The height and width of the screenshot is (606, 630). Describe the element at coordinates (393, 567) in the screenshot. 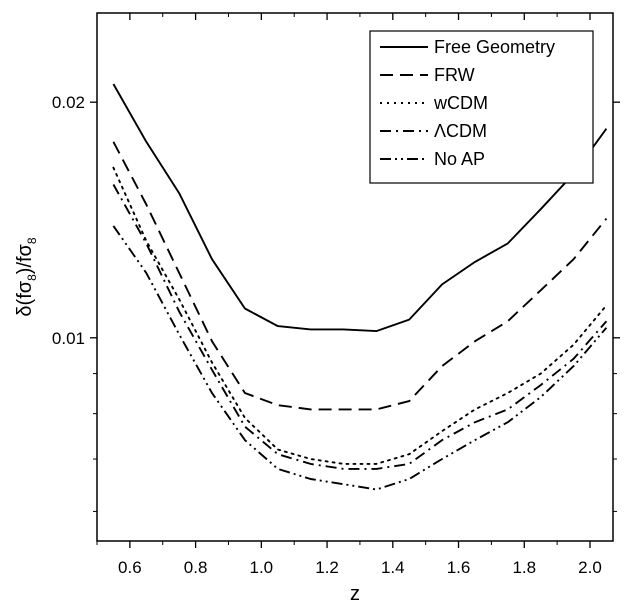

I see `x-tick-label: 1.4` at that location.